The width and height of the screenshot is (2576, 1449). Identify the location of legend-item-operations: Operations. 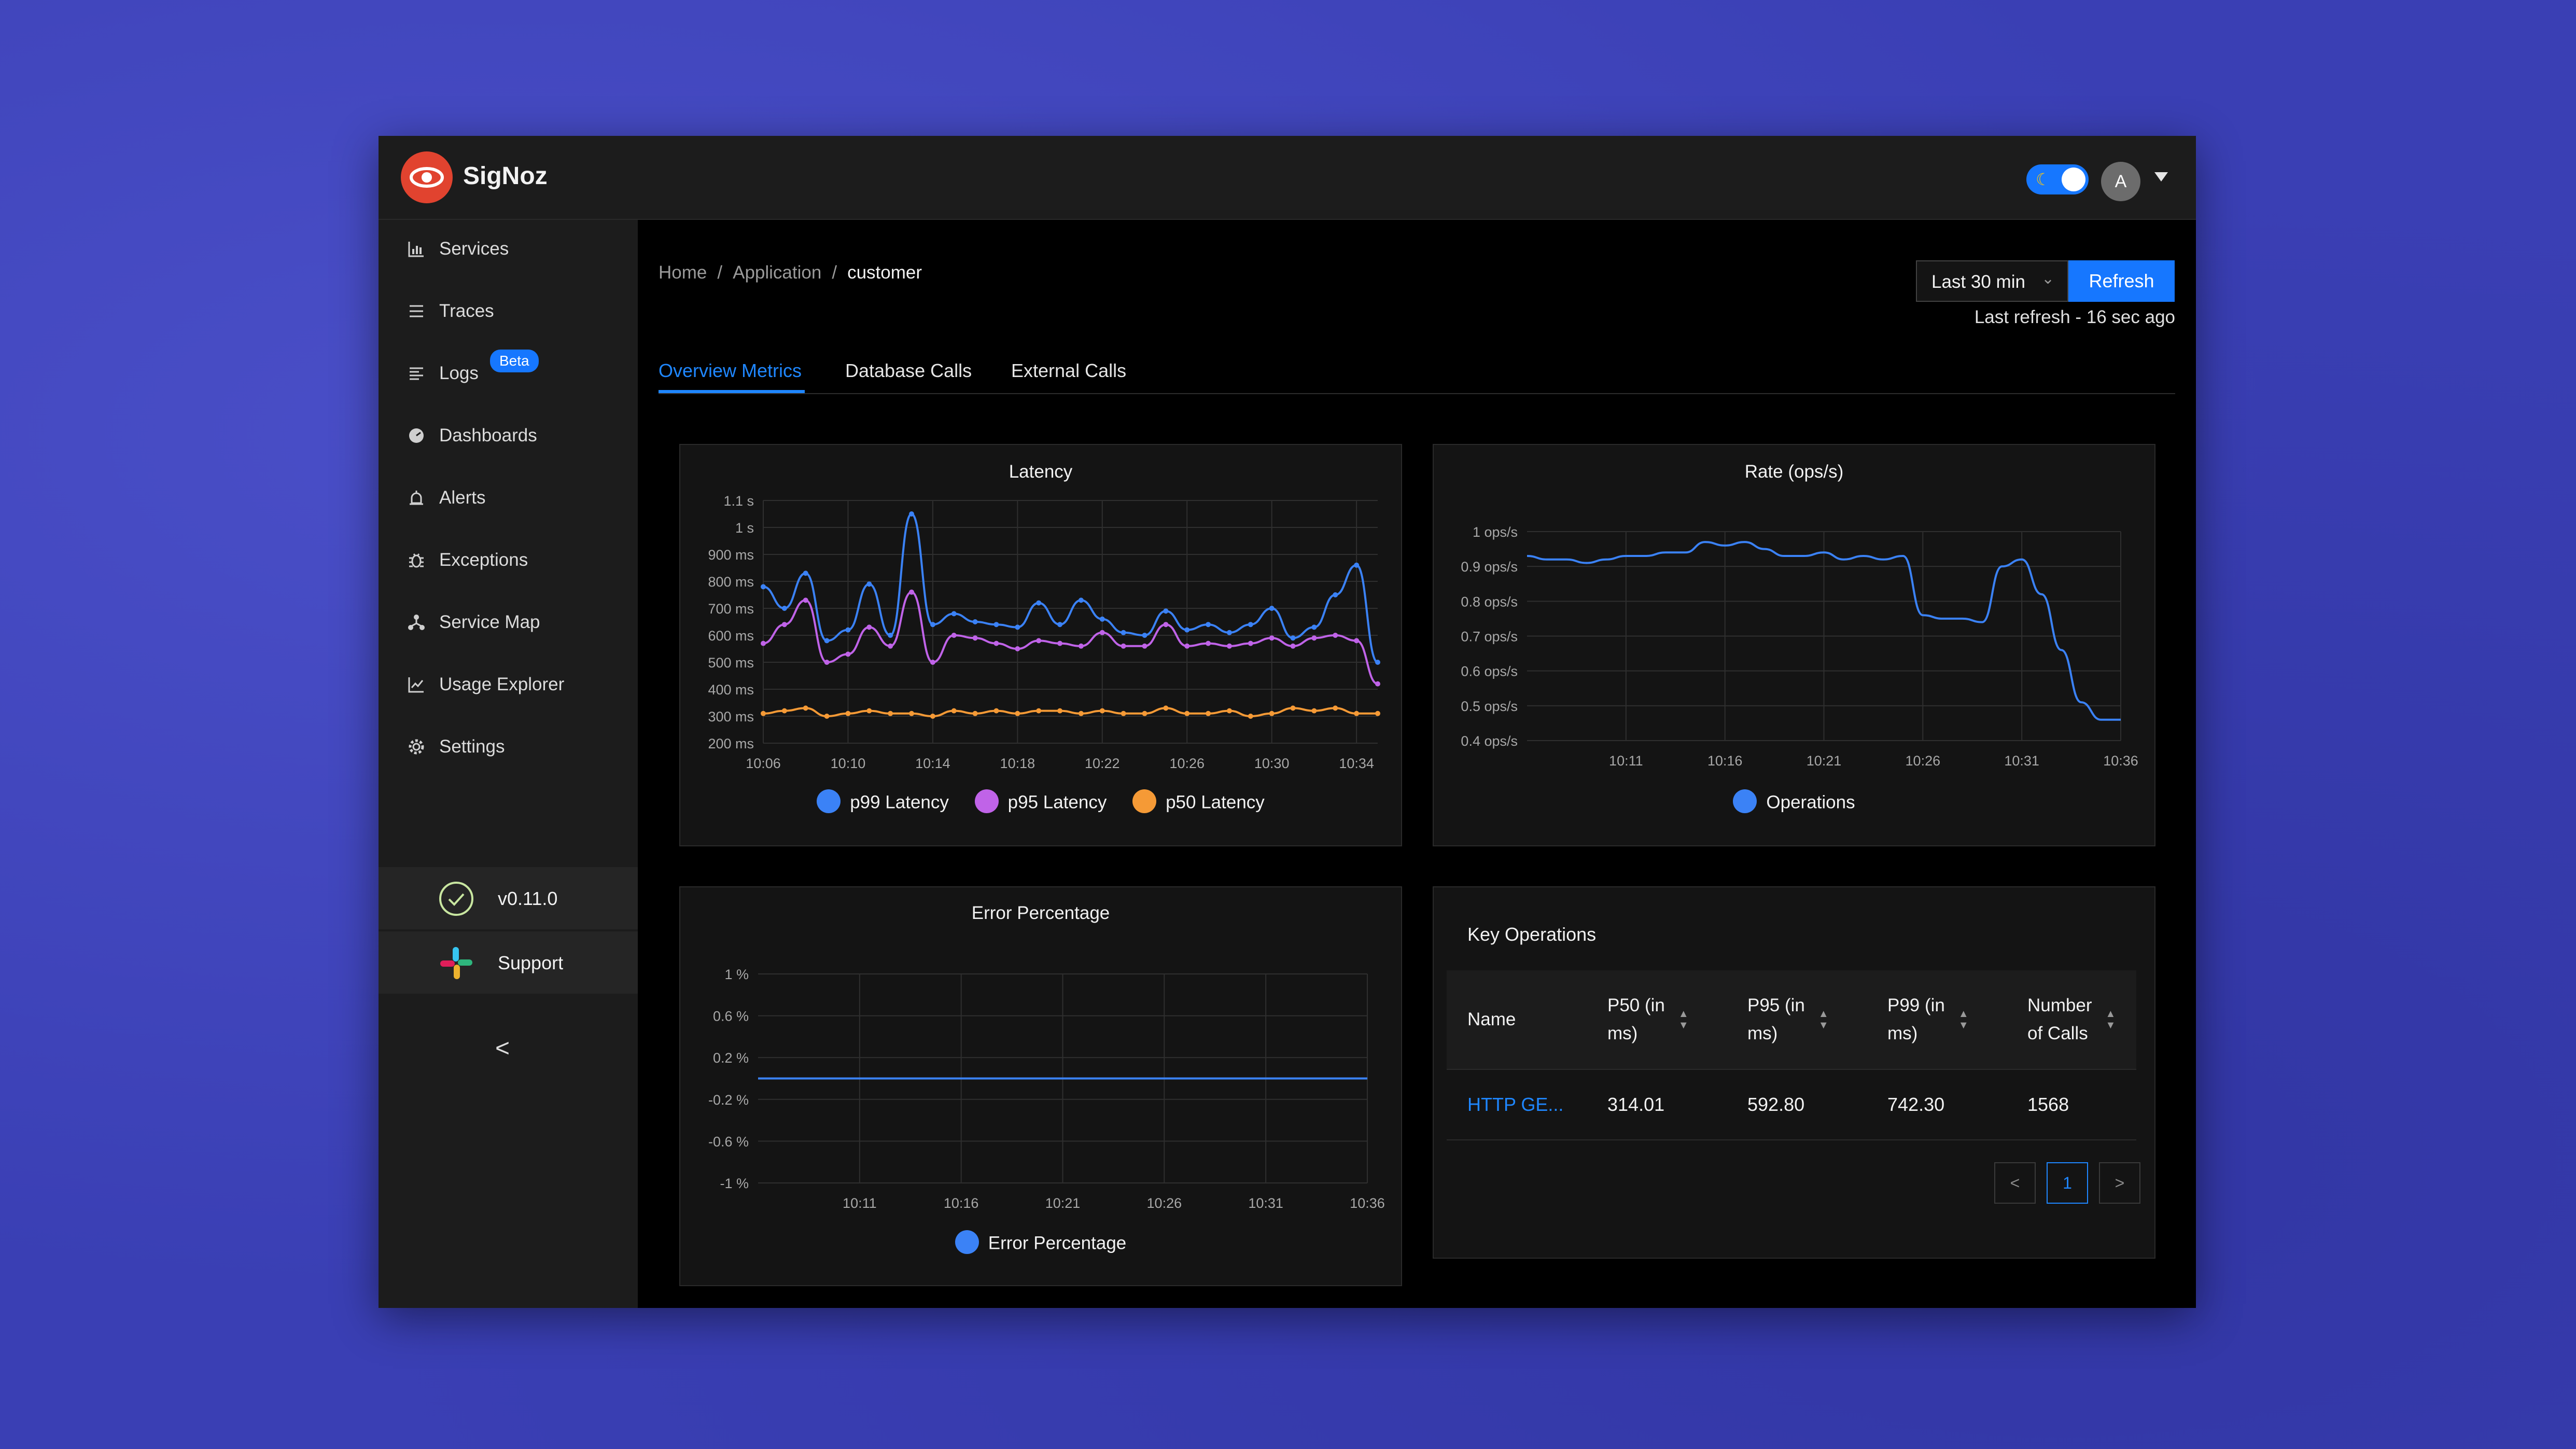
(1794, 802).